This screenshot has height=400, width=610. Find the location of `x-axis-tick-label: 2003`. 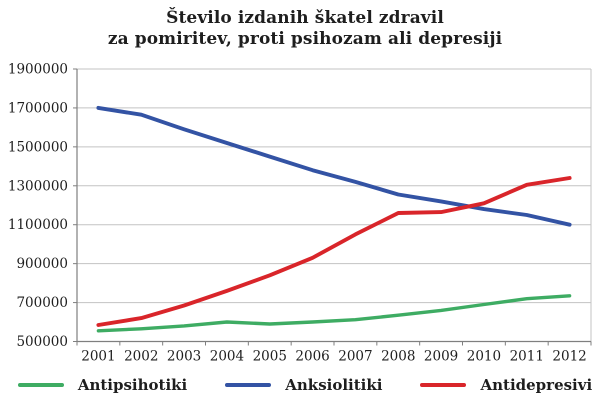

x-axis-tick-label: 2003 is located at coordinates (184, 357).